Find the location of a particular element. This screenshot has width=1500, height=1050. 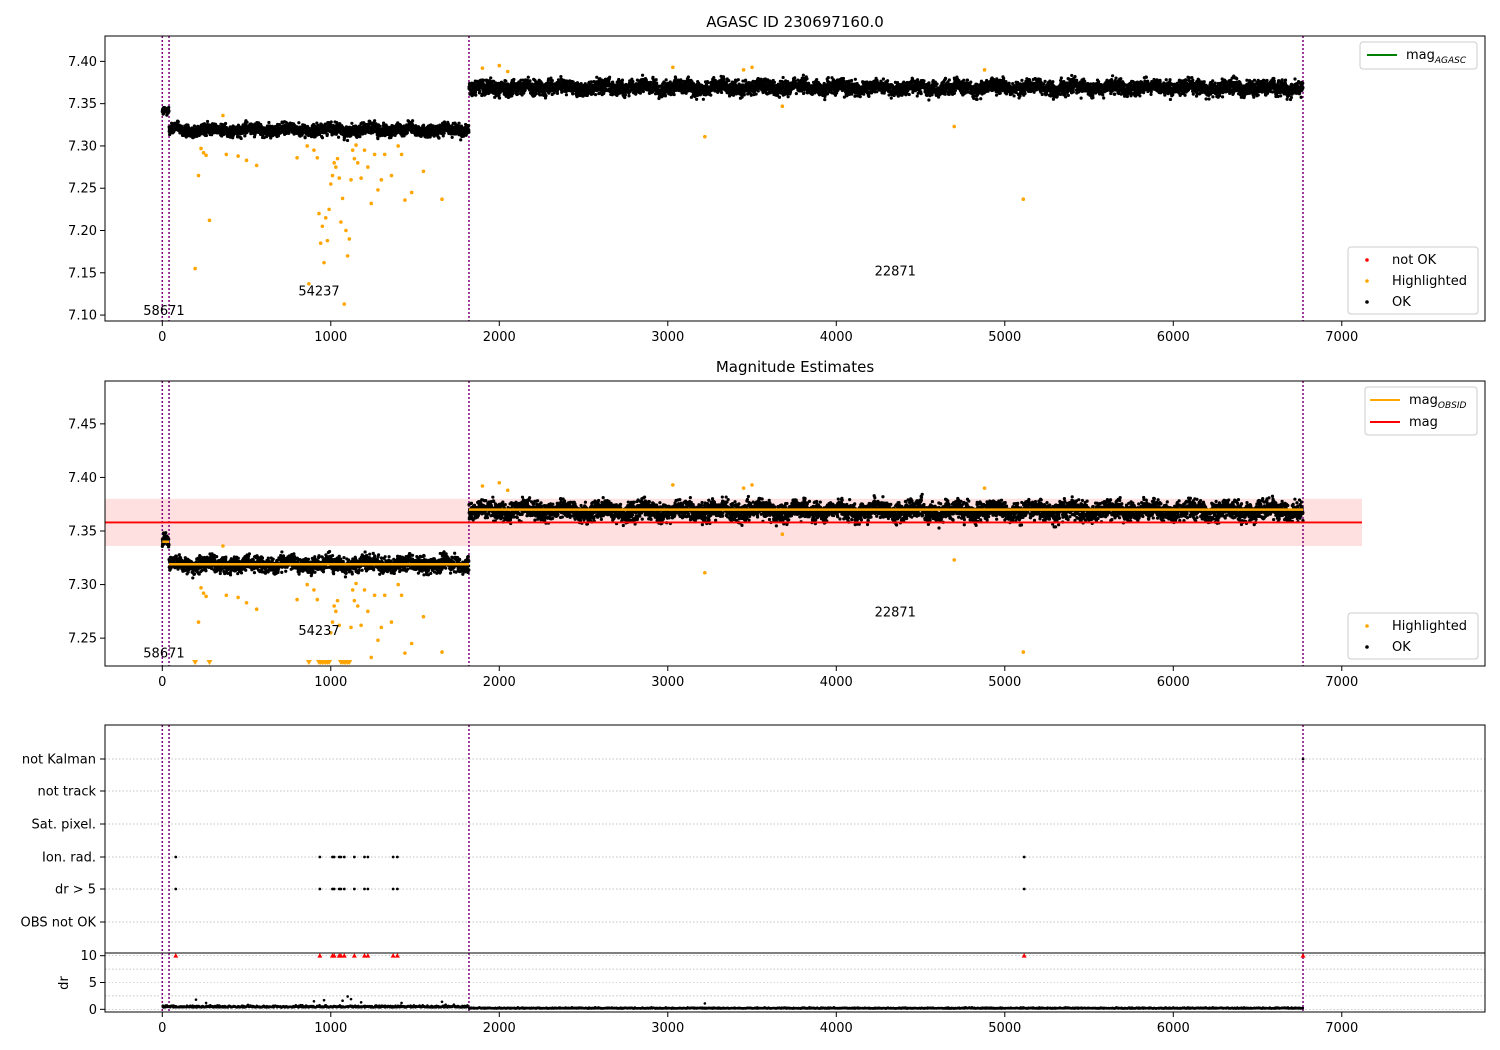

panel-agasc-title: AGASC ID 230697160.0 is located at coordinates (795, 22).